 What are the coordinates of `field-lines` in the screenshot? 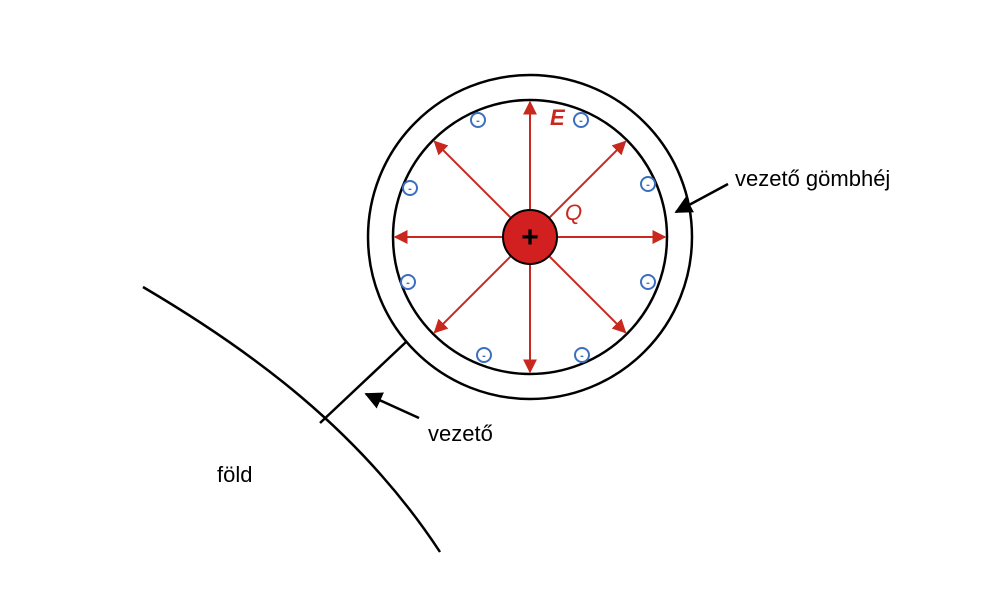 It's located at (530, 237).